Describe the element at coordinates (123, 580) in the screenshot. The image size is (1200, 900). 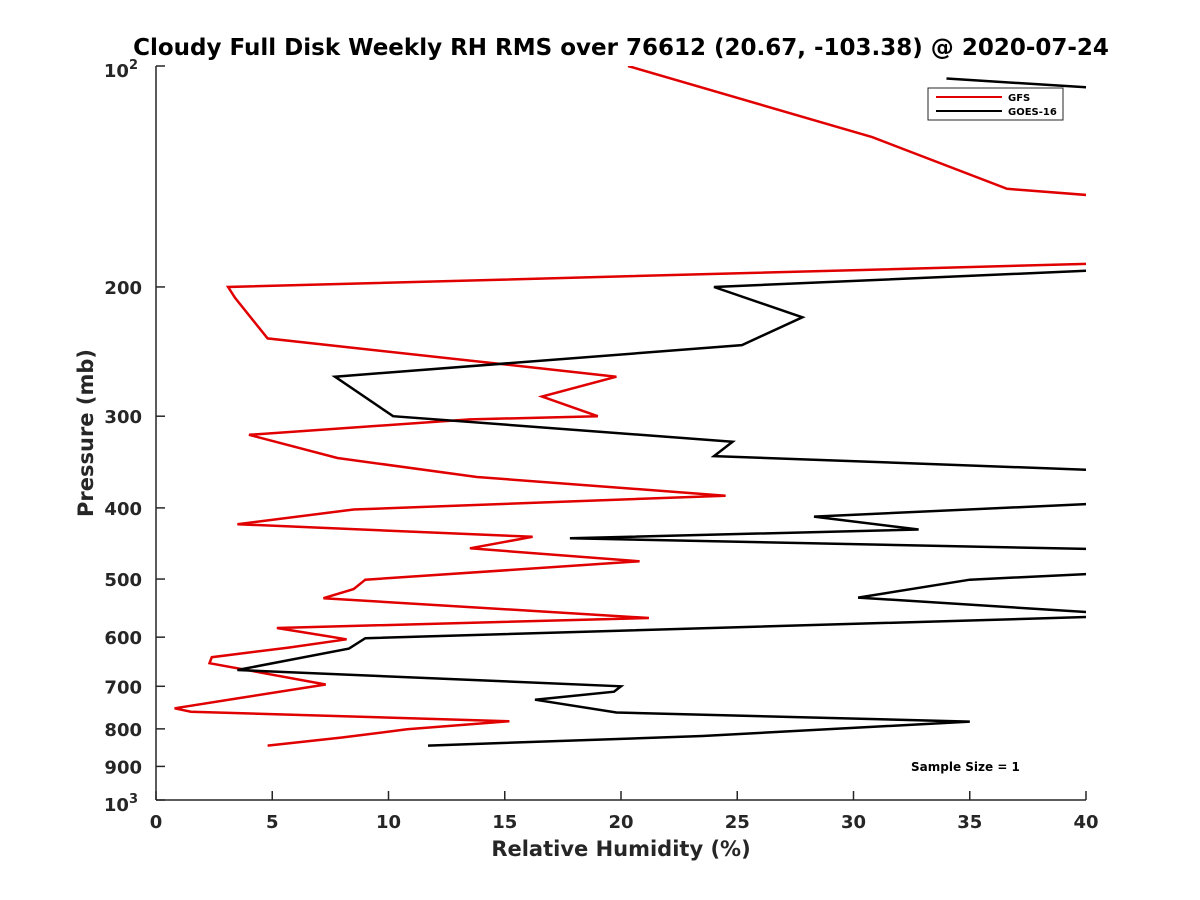
I see `y-tick-label: 500` at that location.